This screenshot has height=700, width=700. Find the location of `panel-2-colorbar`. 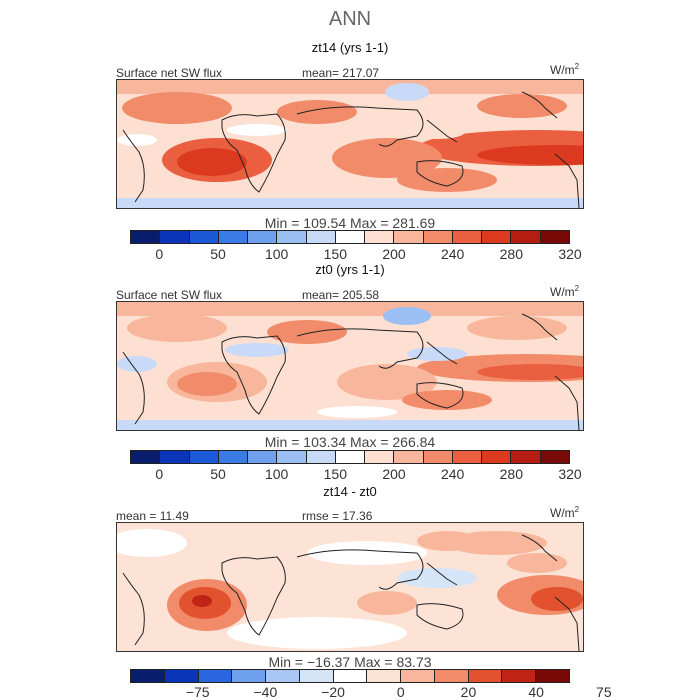

panel-2-colorbar is located at coordinates (350, 457).